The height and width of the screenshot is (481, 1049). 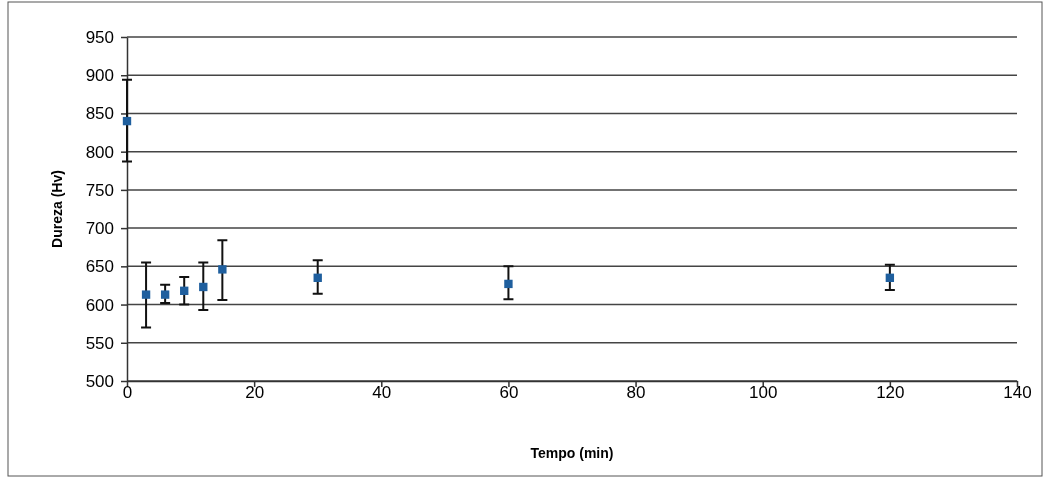 I want to click on y-tick-label: 600, so click(x=99, y=305).